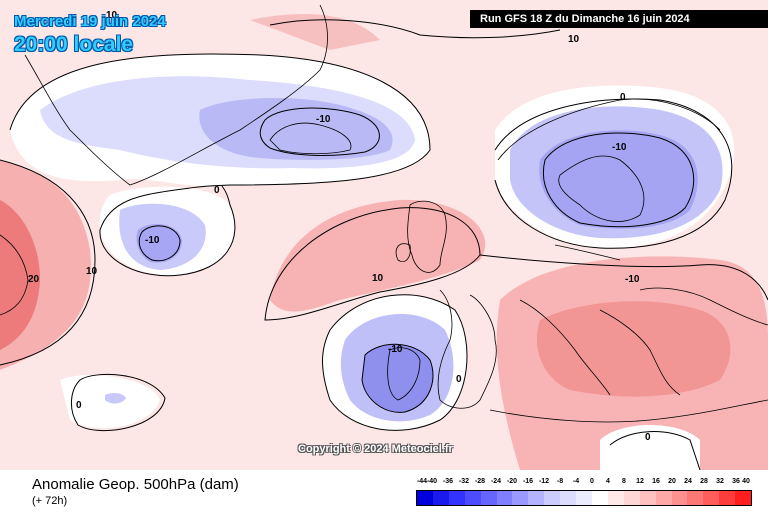 The width and height of the screenshot is (768, 512). Describe the element at coordinates (544, 481) in the screenshot. I see `legend-tick-label: -12` at that location.